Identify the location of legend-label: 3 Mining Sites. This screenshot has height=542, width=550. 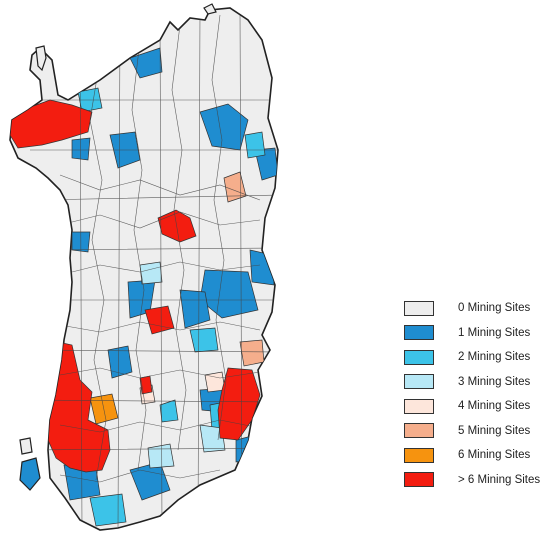
(494, 381).